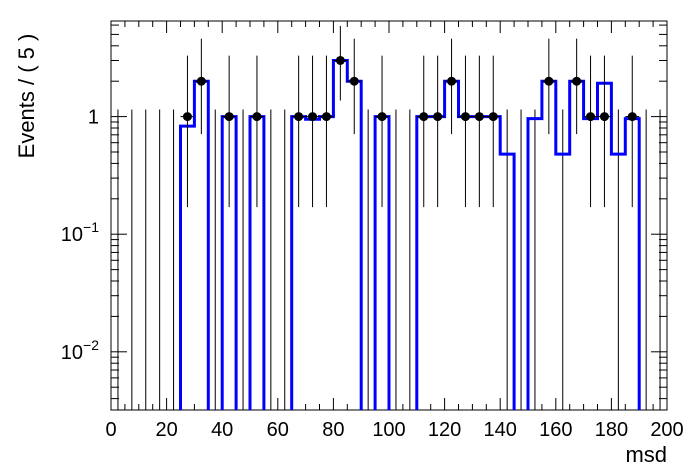 This screenshot has height=472, width=696. Describe the element at coordinates (611, 430) in the screenshot. I see `x-tick-label: 180` at that location.